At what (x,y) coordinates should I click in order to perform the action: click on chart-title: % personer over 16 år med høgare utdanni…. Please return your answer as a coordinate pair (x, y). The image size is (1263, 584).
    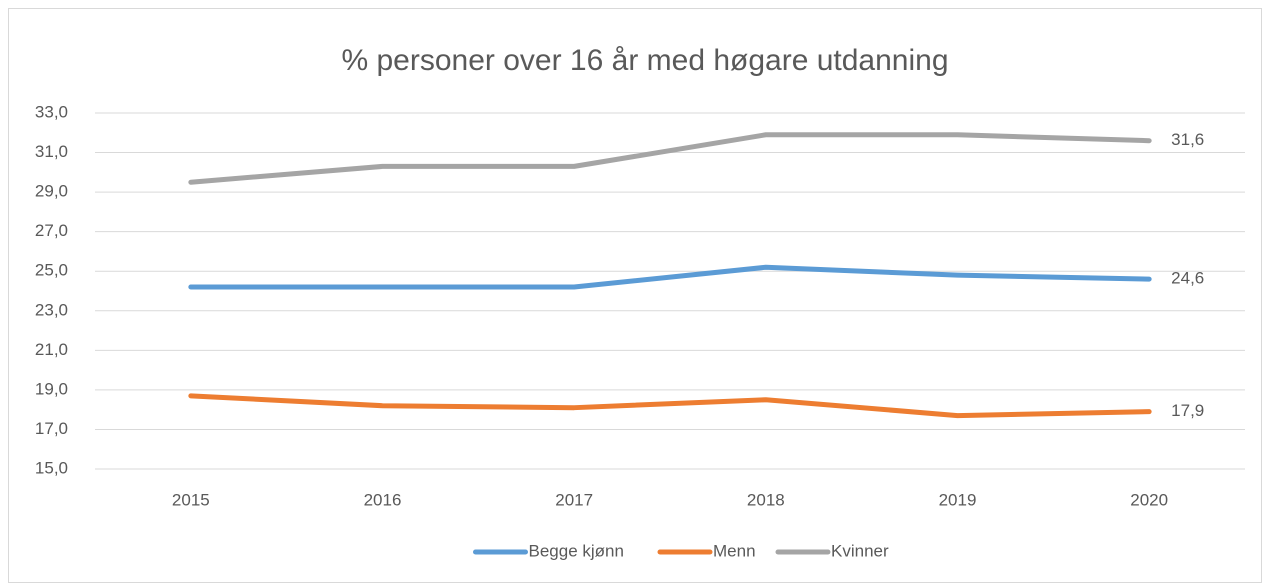
    Looking at the image, I should click on (644, 60).